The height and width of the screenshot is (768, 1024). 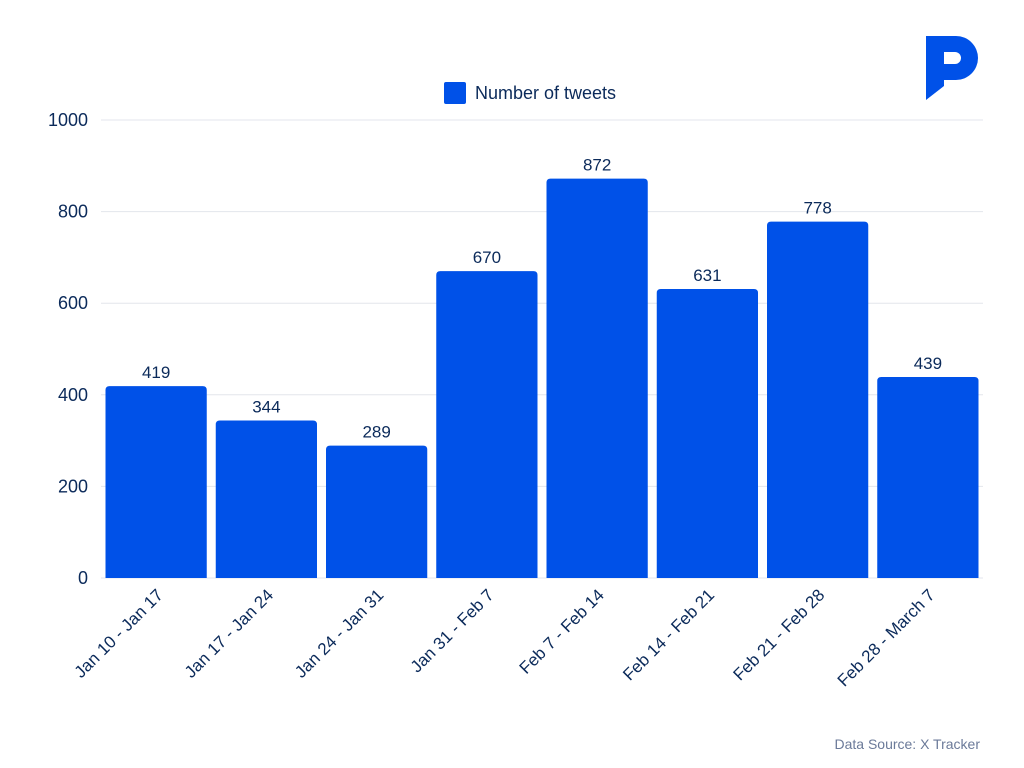 What do you see at coordinates (452, 630) in the screenshot?
I see `x-tick-label: Jan 31 - Feb 7` at bounding box center [452, 630].